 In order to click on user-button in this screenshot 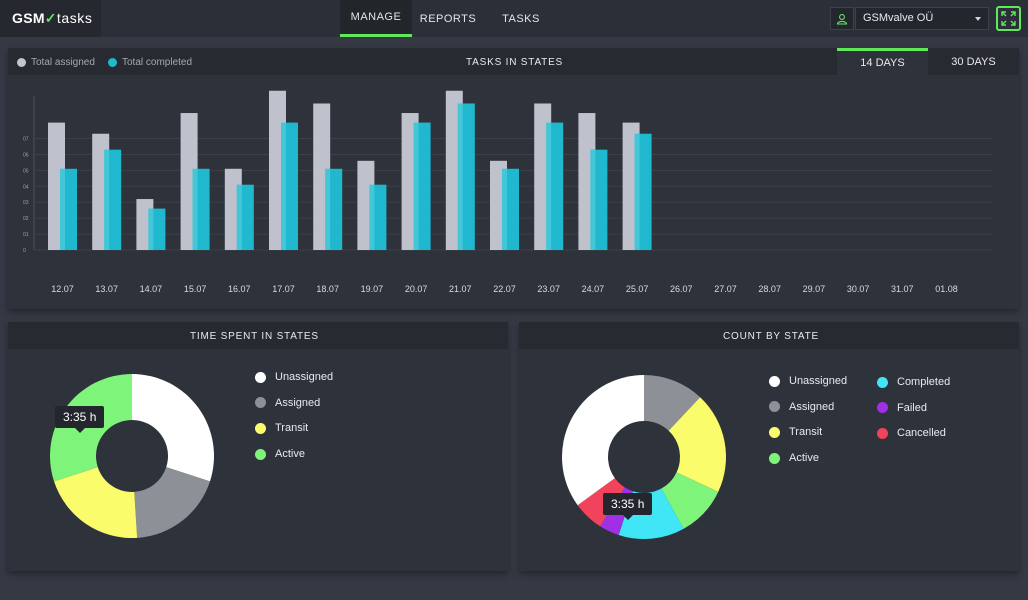, I will do `click(842, 18)`.